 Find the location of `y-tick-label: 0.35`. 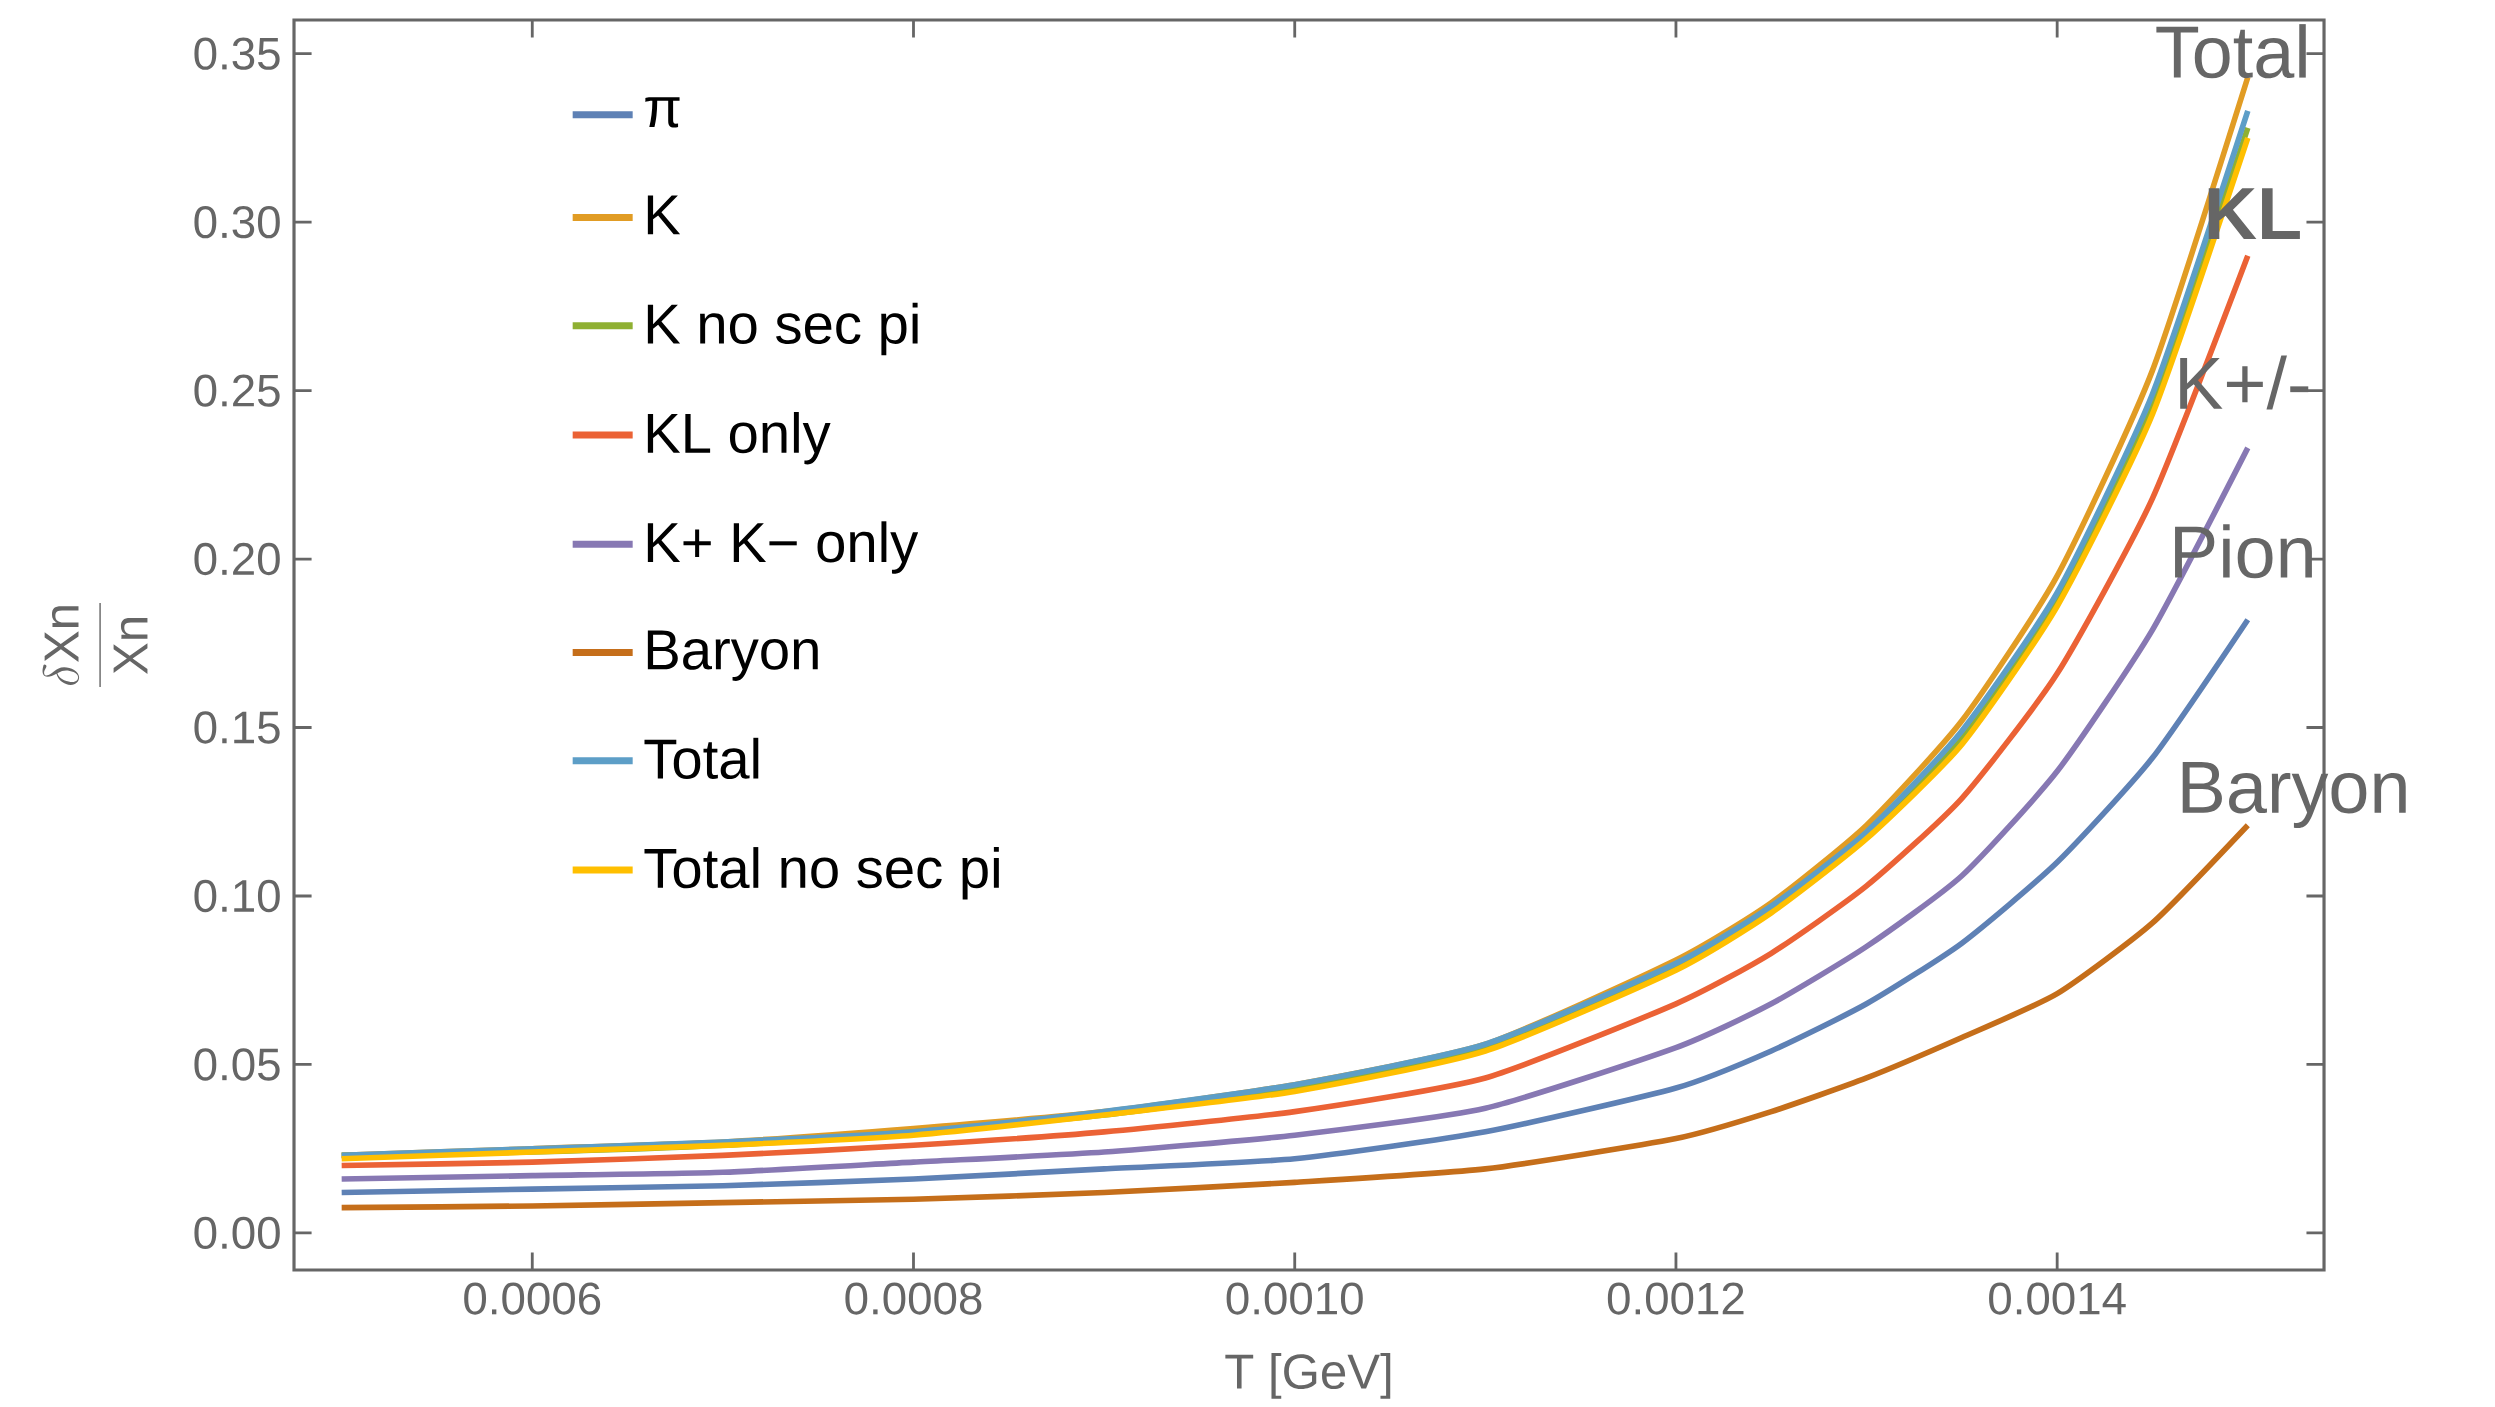

y-tick-label: 0.35 is located at coordinates (237, 53).